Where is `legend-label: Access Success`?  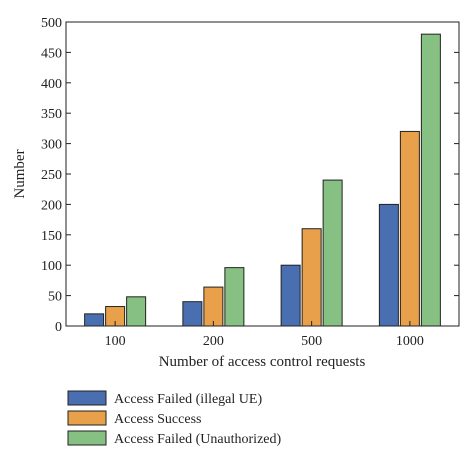 legend-label: Access Success is located at coordinates (157, 419).